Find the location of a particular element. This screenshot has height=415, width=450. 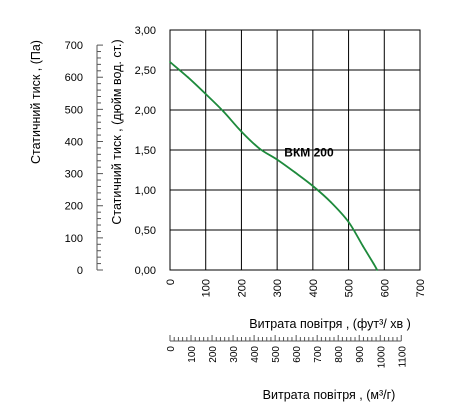

x-tick-label: 500 is located at coordinates (350, 288).